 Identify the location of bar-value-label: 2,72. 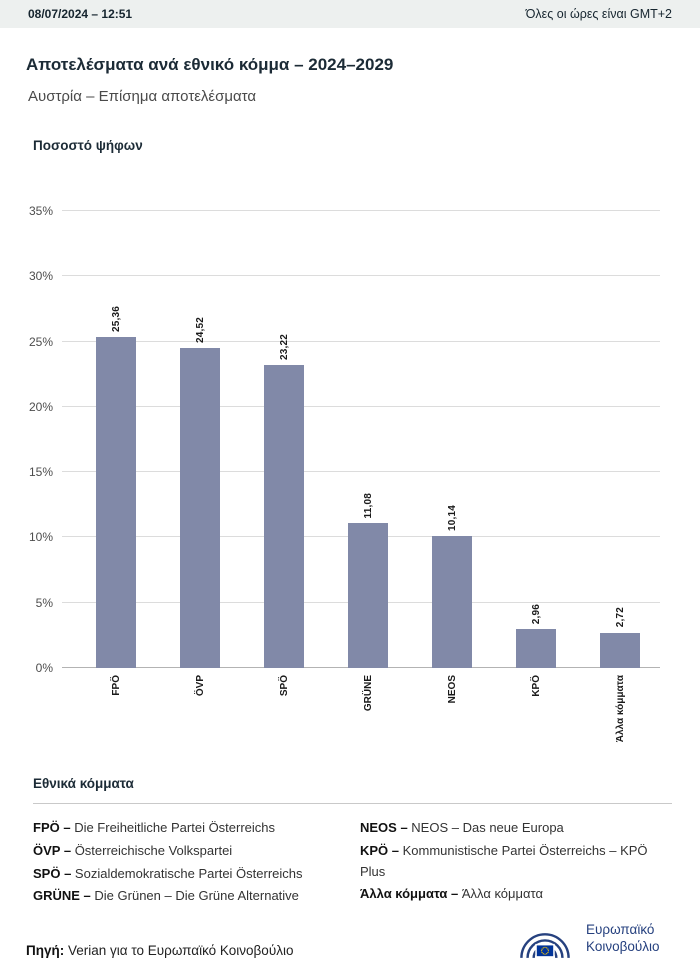
(620, 617).